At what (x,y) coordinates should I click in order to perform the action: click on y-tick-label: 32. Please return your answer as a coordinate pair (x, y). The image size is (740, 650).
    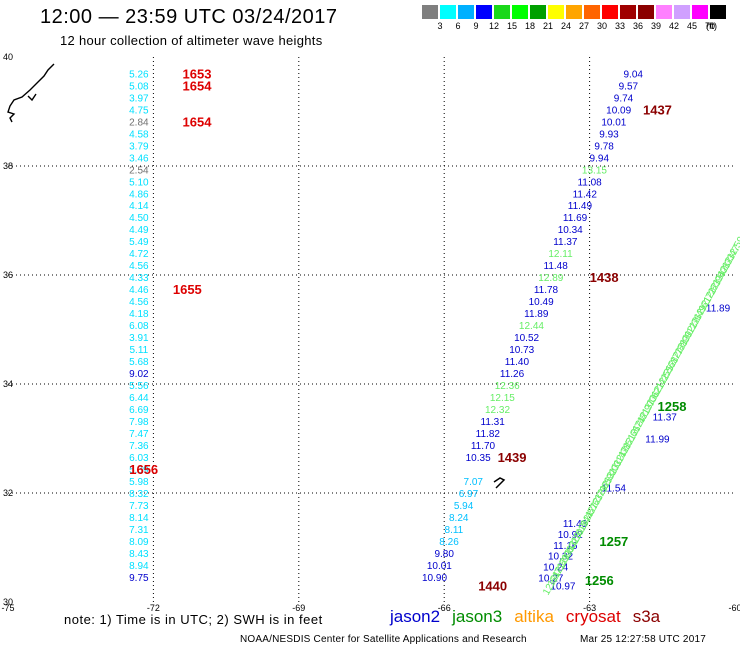
    Looking at the image, I should click on (8, 493).